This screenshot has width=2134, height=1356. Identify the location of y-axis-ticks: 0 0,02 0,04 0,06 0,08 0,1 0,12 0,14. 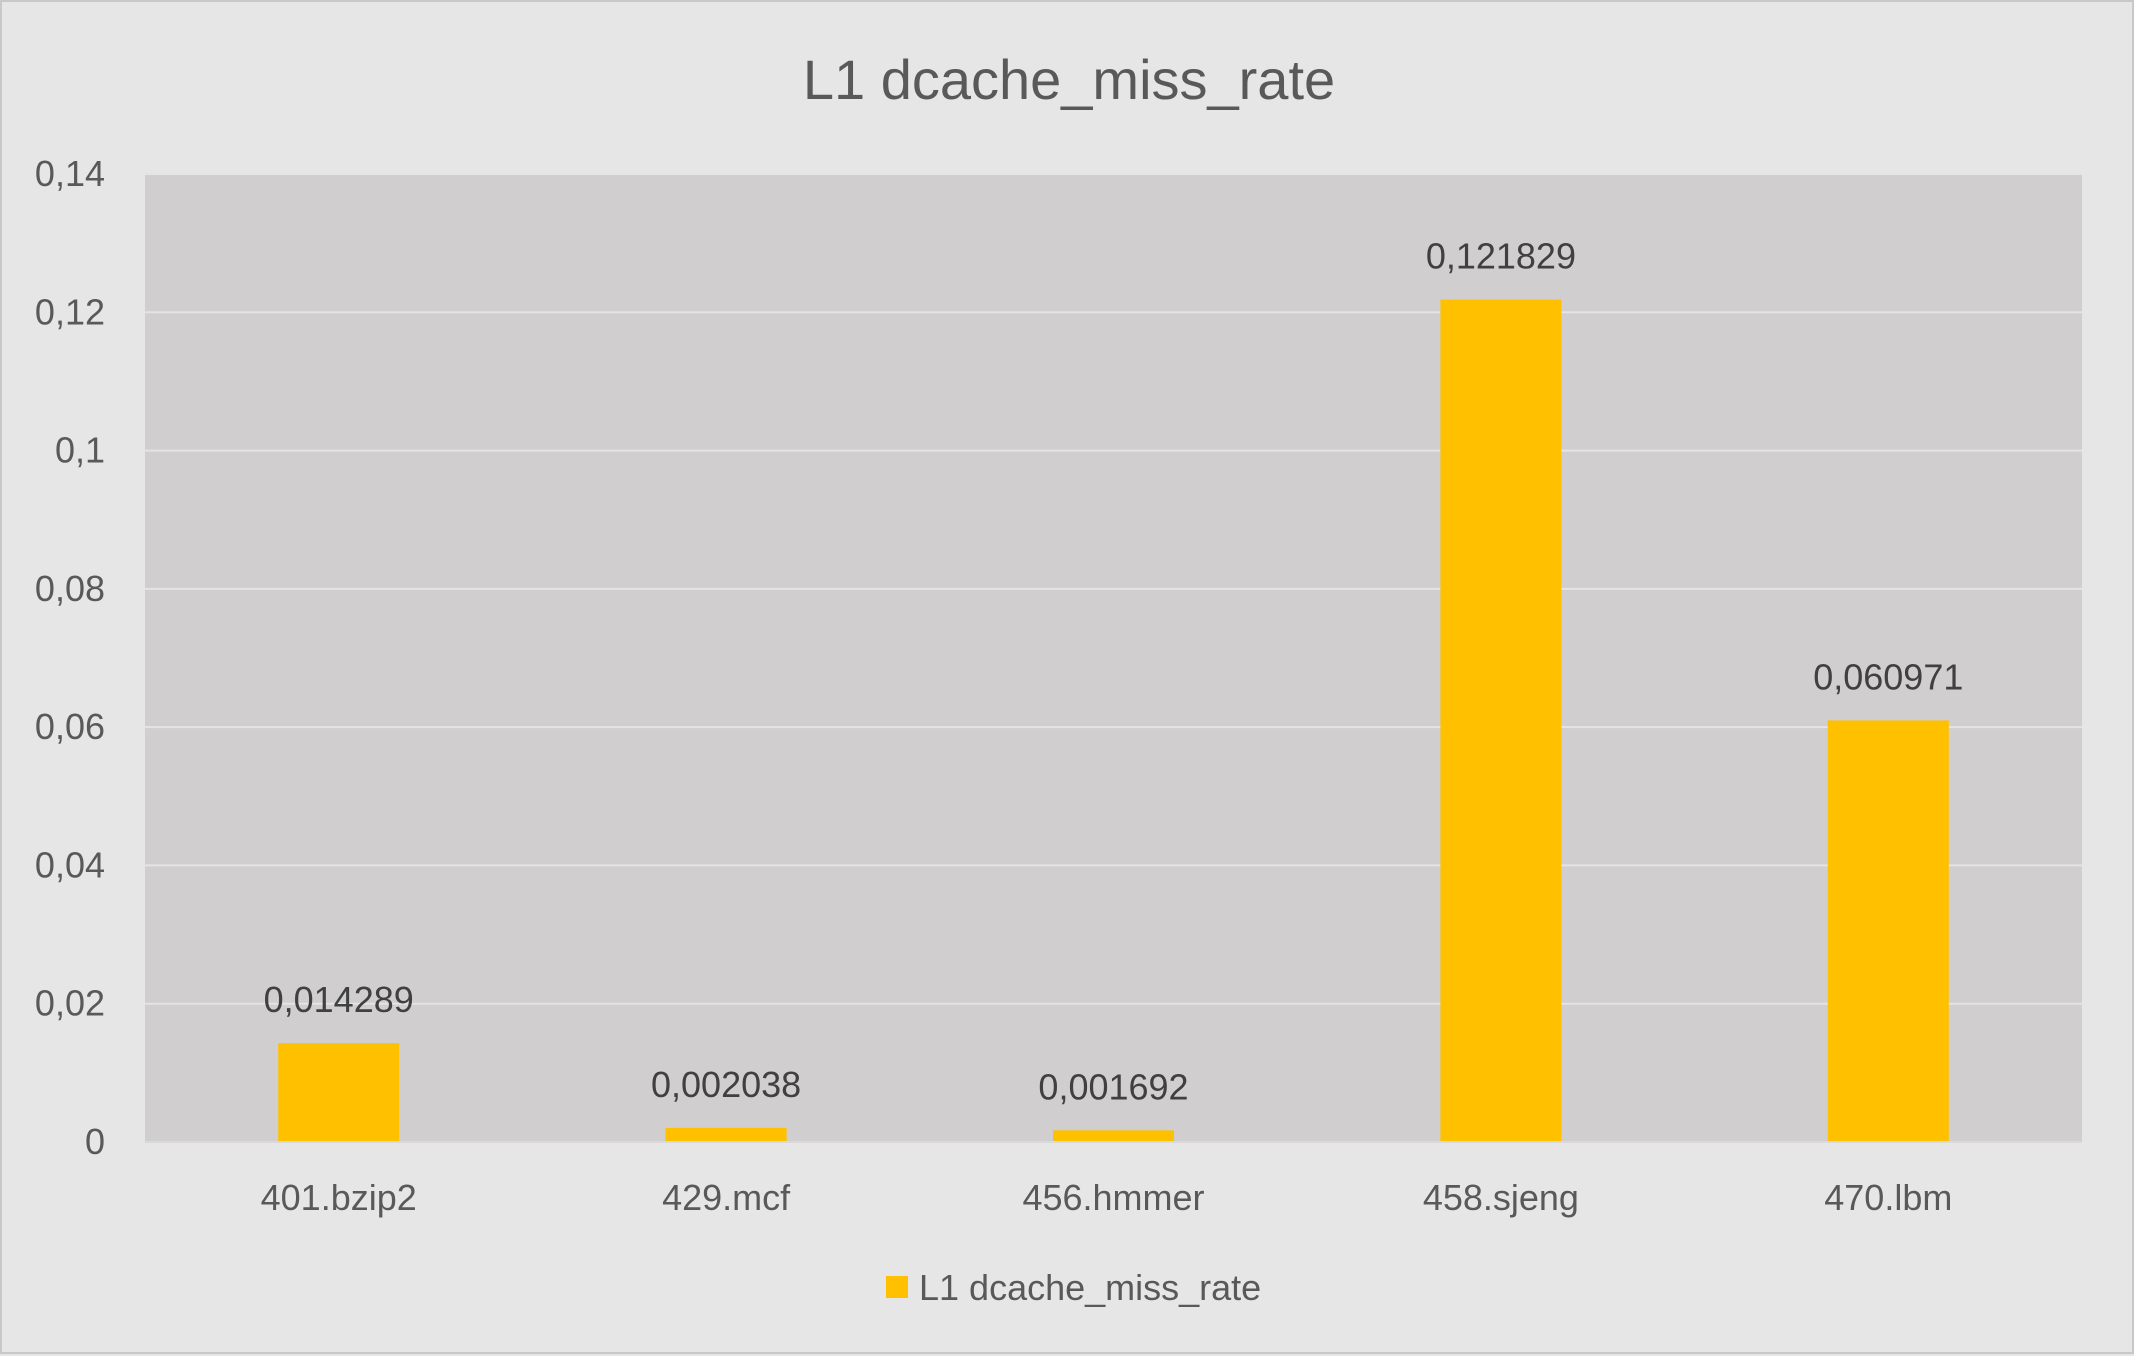
(70, 657).